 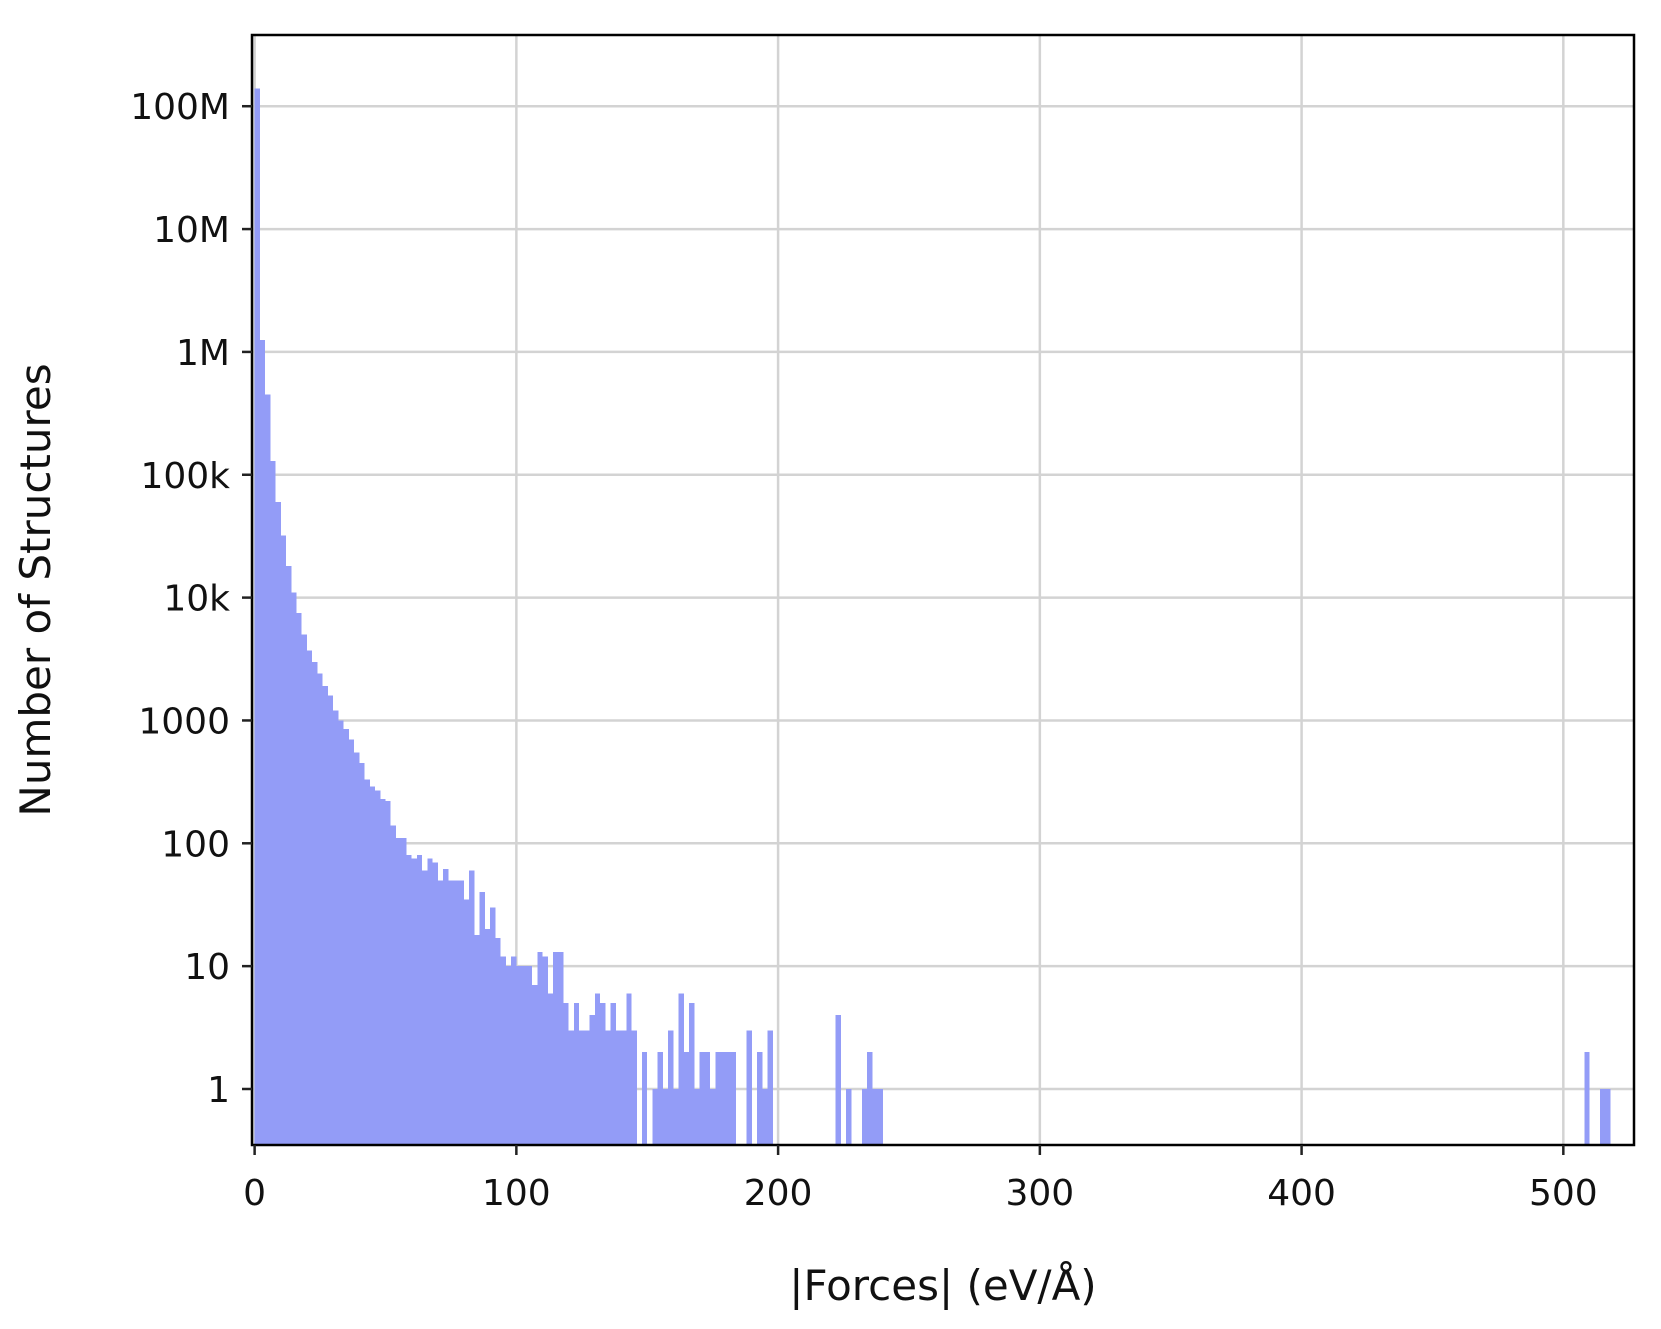 What do you see at coordinates (196, 599) in the screenshot?
I see `y-tick-label: 10k` at bounding box center [196, 599].